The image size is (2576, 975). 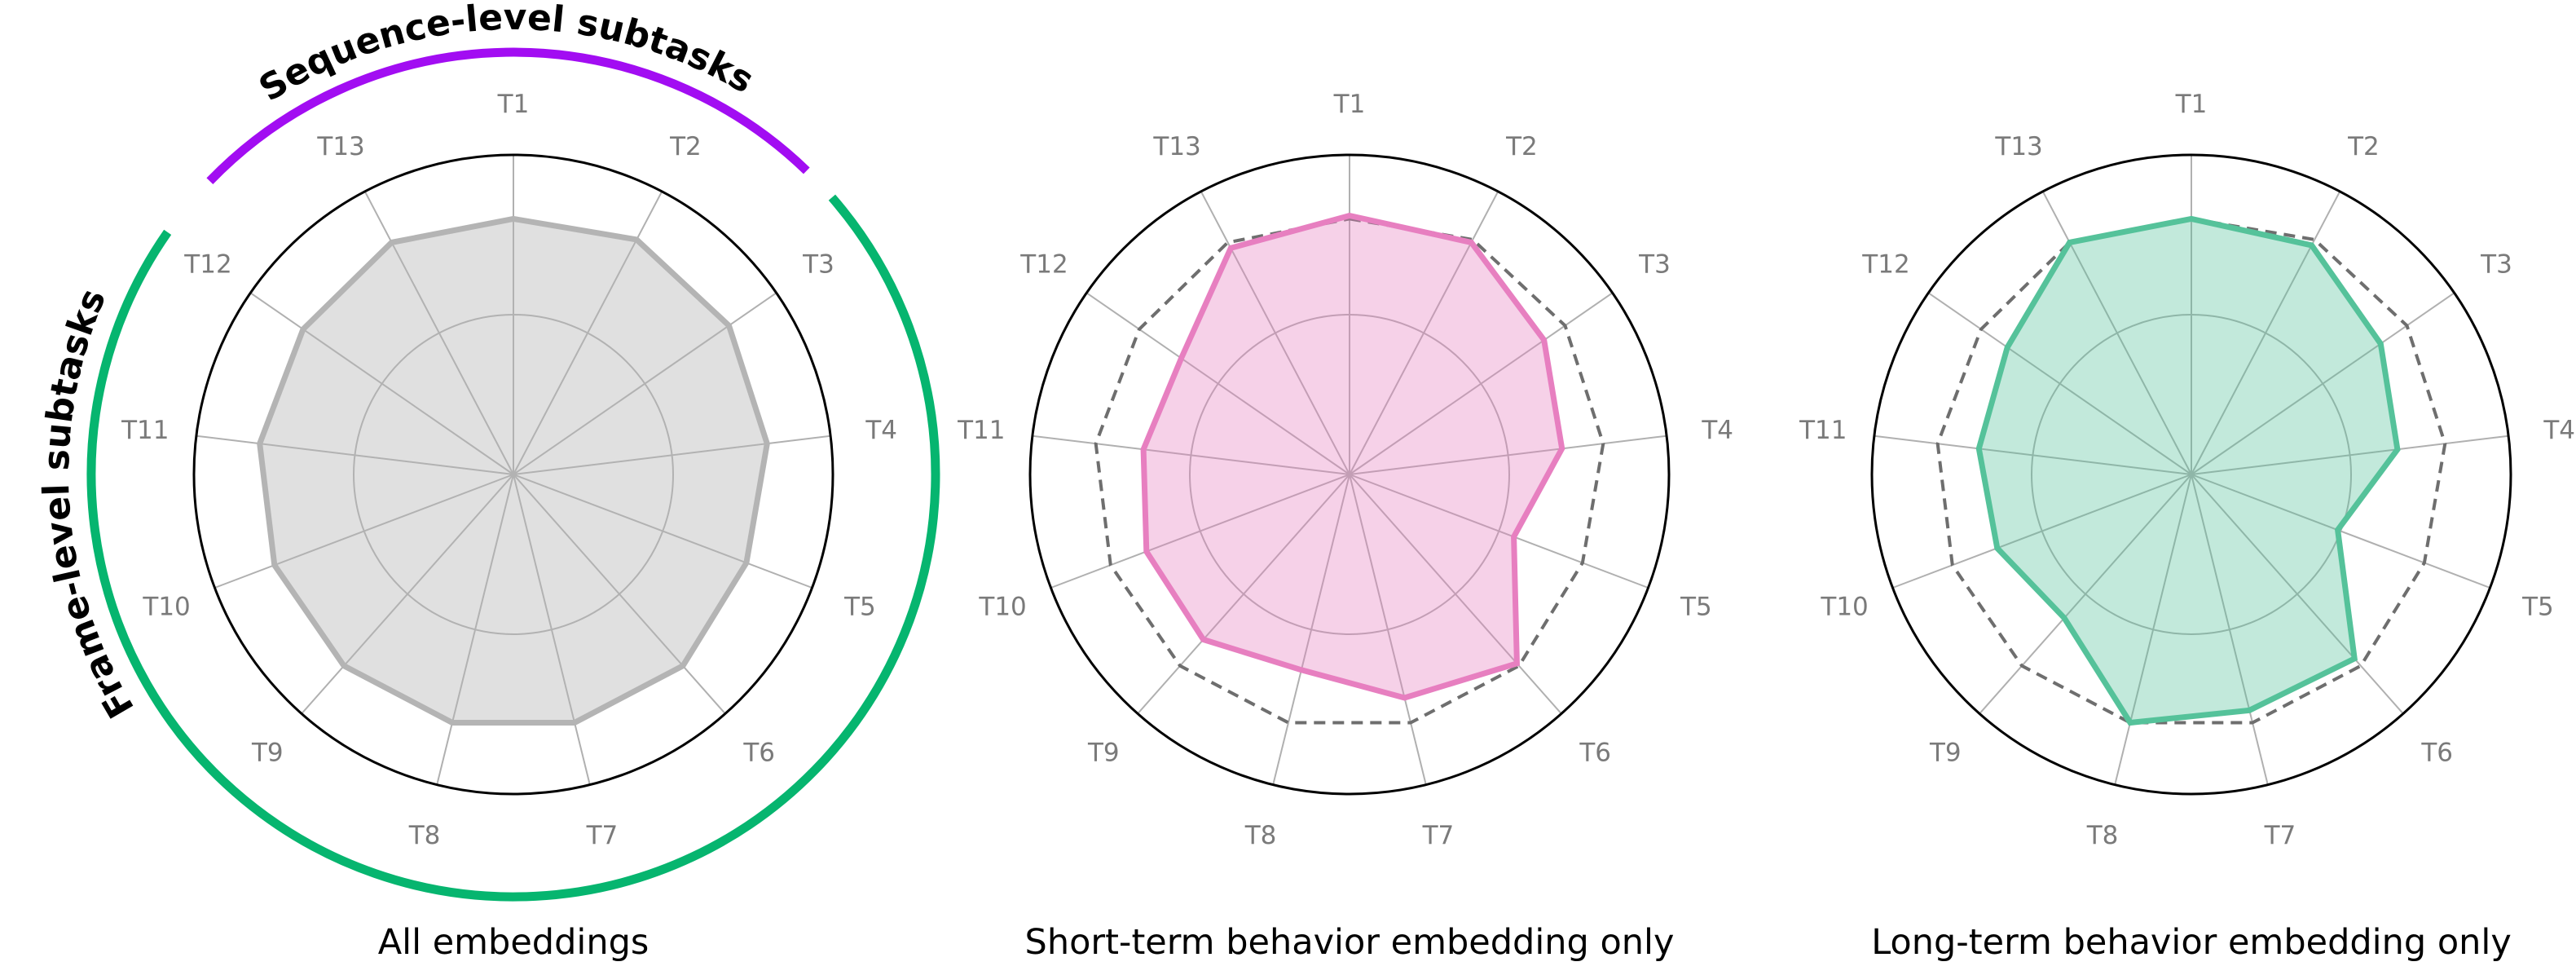 What do you see at coordinates (514, 942) in the screenshot?
I see `panel-caption-all-embeddings: All embeddings` at bounding box center [514, 942].